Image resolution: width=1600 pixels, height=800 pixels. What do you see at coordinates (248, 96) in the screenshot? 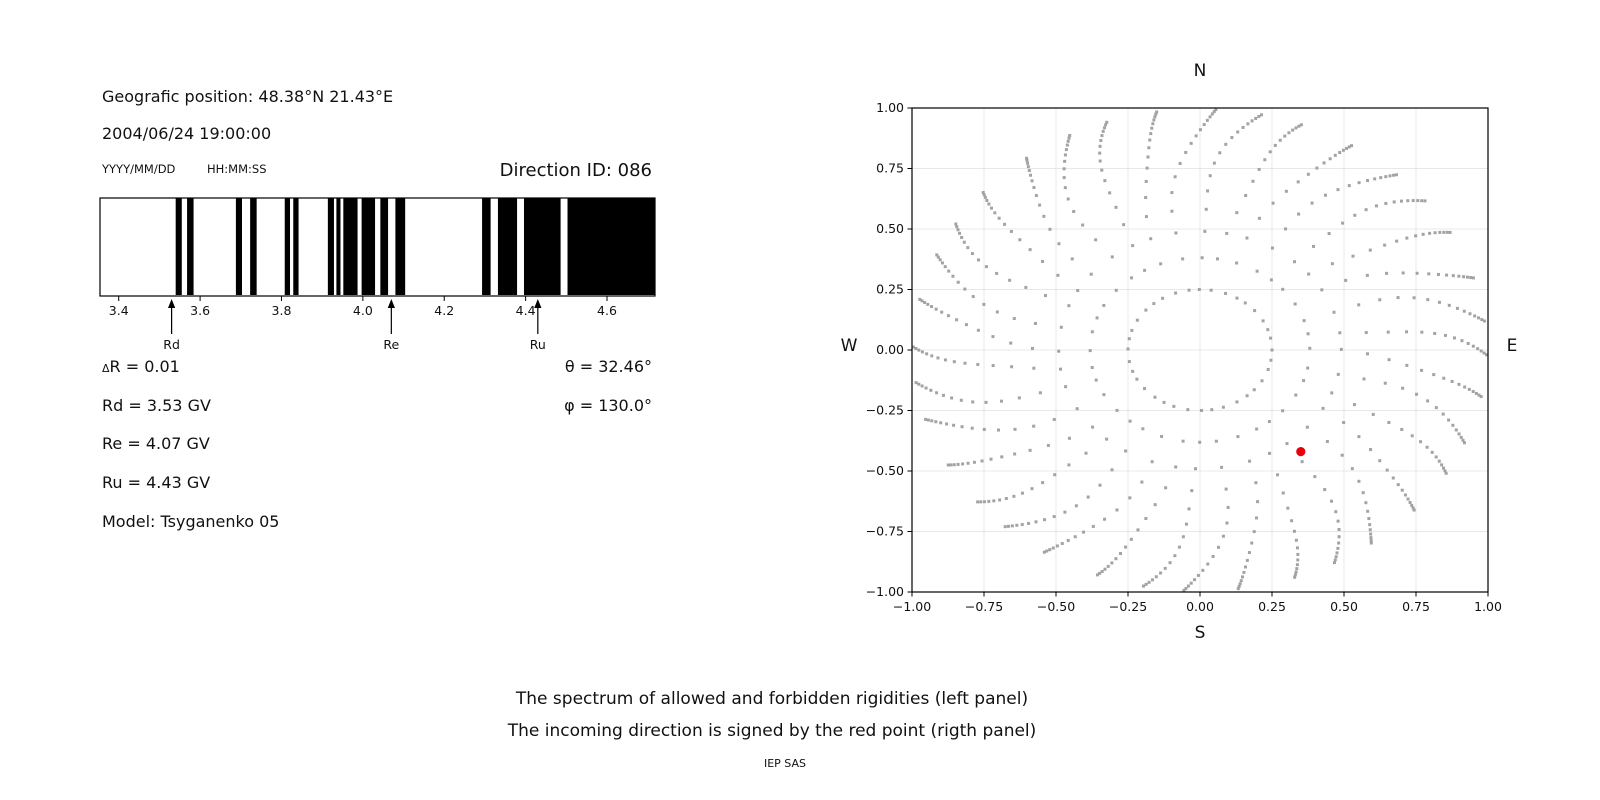
I see `geo-position-label: Geografic position: 48.38°N 21.43°E` at bounding box center [248, 96].